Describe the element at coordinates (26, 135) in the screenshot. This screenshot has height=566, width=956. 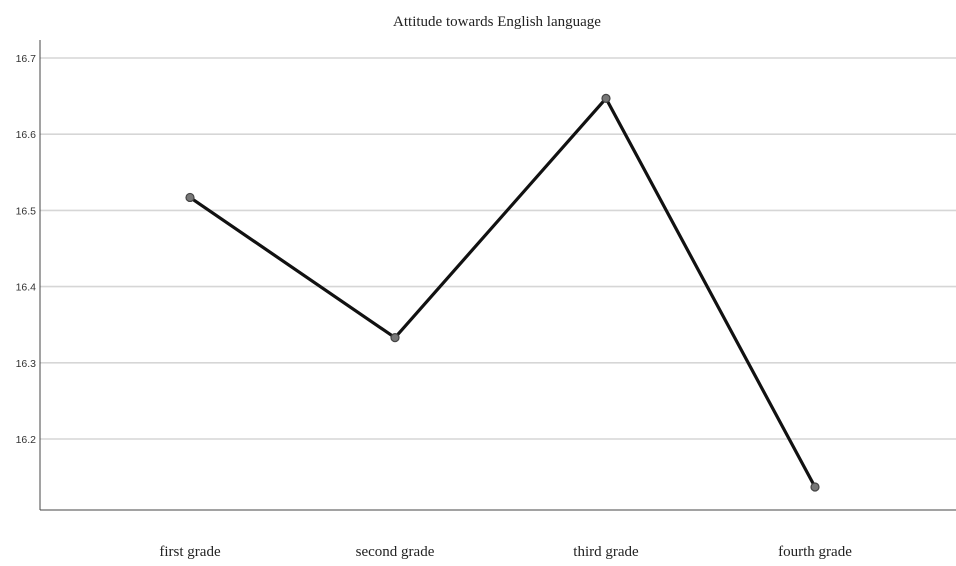
I see `y-tick-label: 16.6` at that location.